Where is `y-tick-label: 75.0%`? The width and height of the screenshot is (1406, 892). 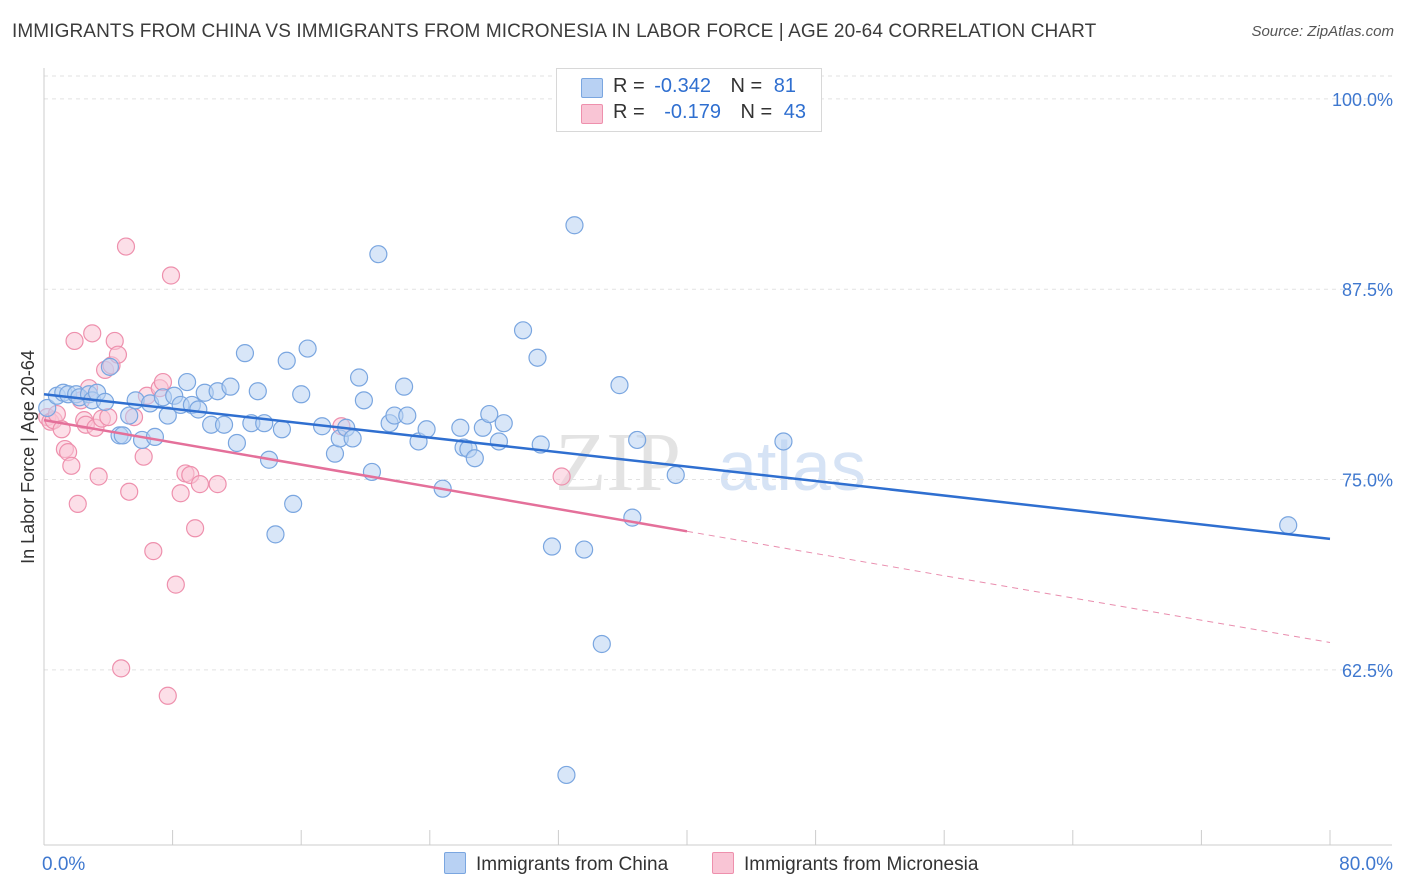
y-tick-label: 75.0% is located at coordinates (1367, 481).